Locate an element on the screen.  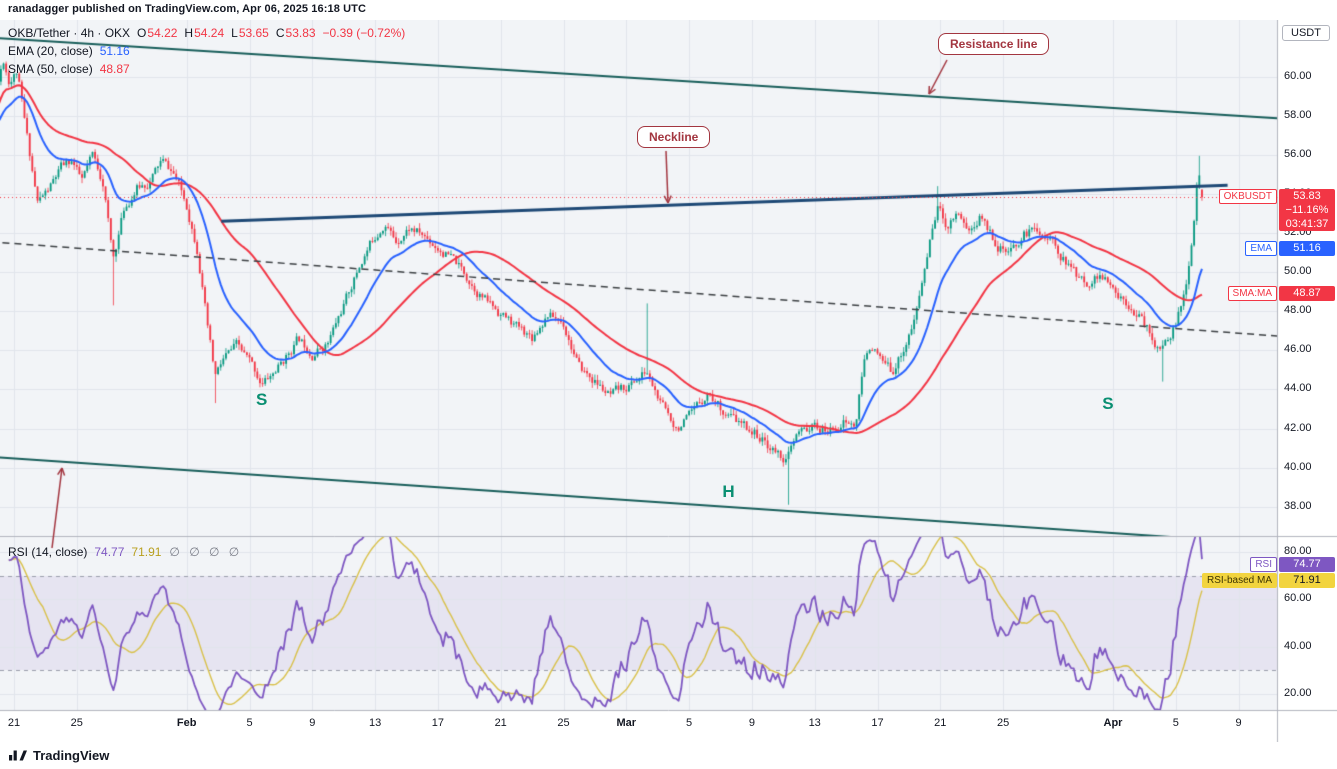
sma-value: 48.87 is located at coordinates (114, 69).